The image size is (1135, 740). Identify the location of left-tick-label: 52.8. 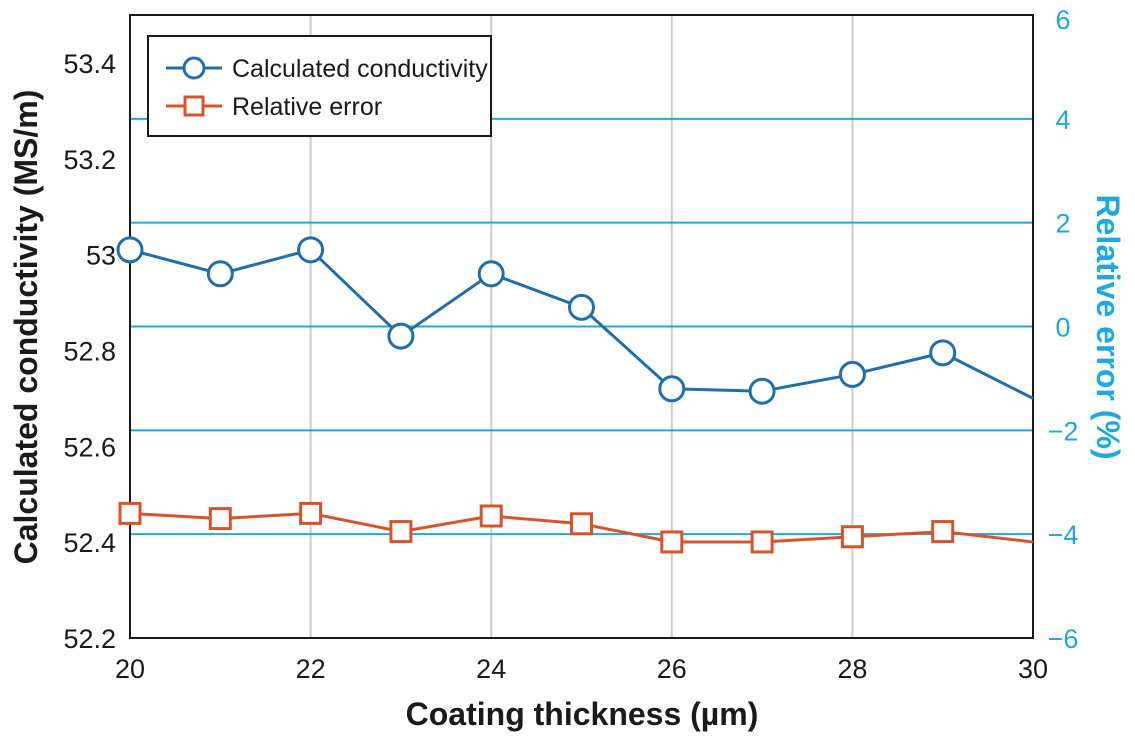
(89, 351).